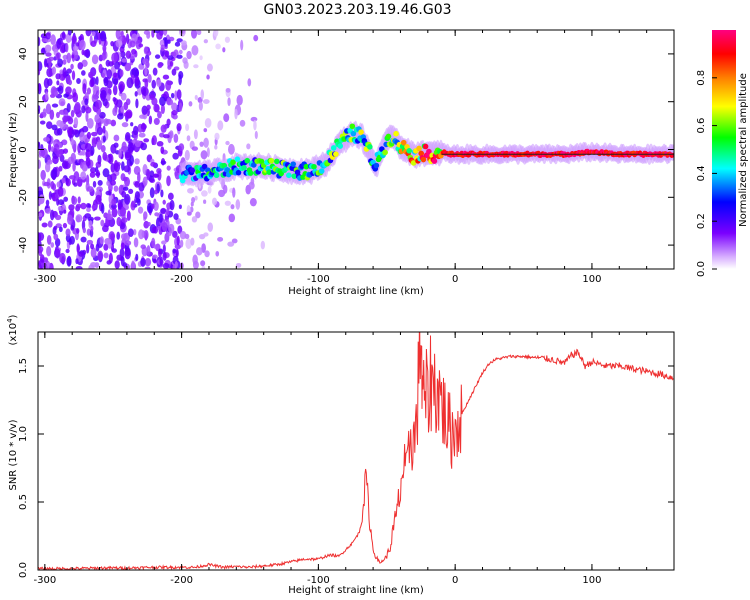 This screenshot has height=600, width=750. What do you see at coordinates (318, 580) in the screenshot?
I see `snr-xtick-label: -100` at bounding box center [318, 580].